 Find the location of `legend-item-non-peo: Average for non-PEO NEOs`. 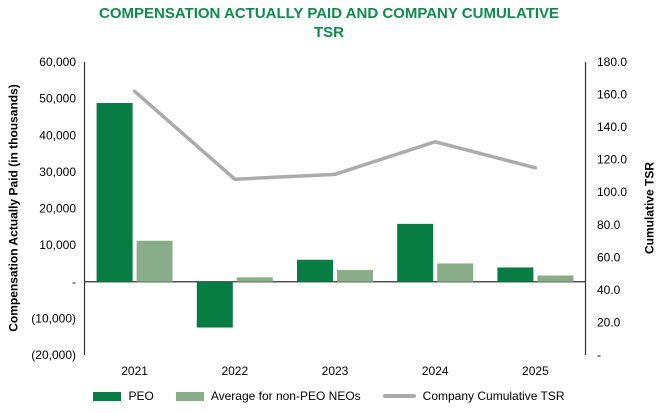

legend-item-non-peo: Average for non-PEO NEOs is located at coordinates (268, 396).